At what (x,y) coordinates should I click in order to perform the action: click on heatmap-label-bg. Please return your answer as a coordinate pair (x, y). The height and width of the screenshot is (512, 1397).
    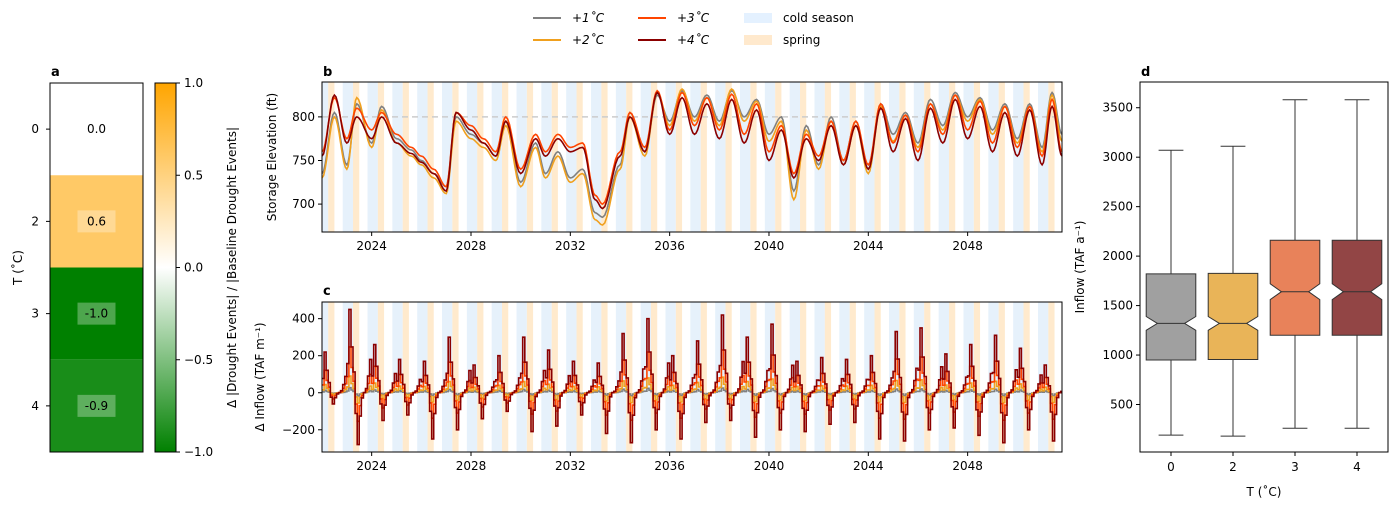
    Looking at the image, I should click on (96, 313).